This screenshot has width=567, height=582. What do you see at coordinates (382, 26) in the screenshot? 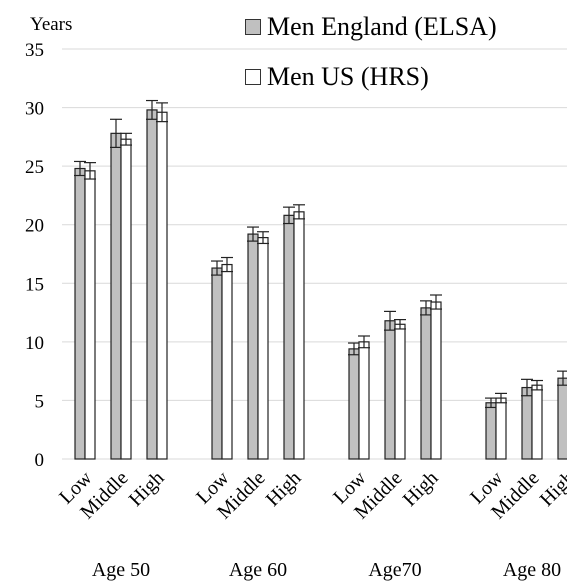
I see `legend-label-elsa: Men England (ELSA)` at bounding box center [382, 26].